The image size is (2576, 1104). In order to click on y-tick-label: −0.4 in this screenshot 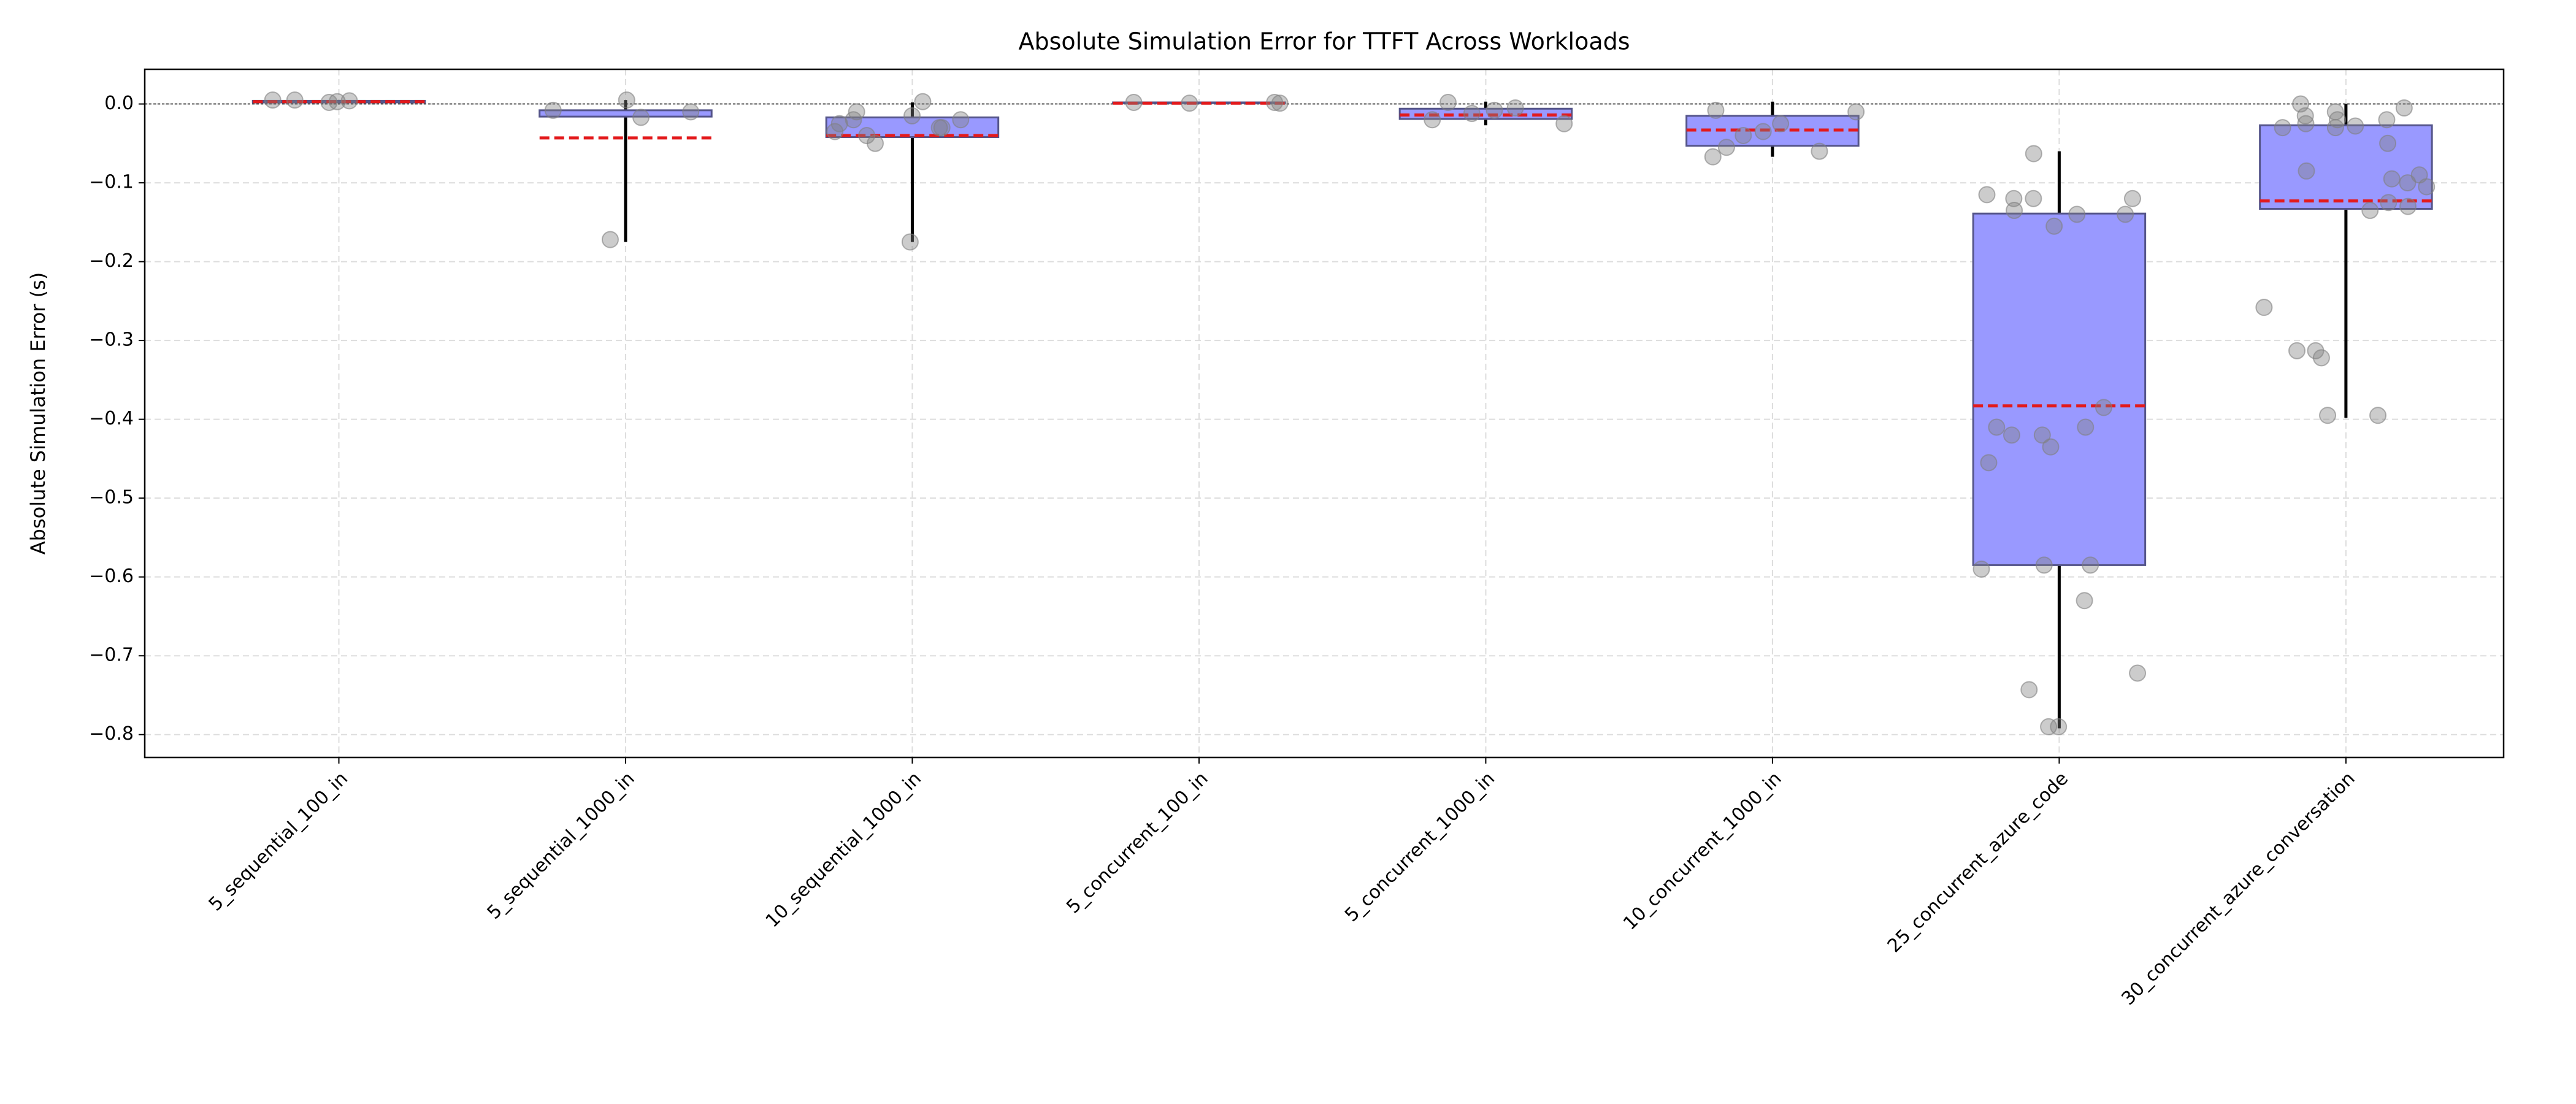, I will do `click(111, 418)`.